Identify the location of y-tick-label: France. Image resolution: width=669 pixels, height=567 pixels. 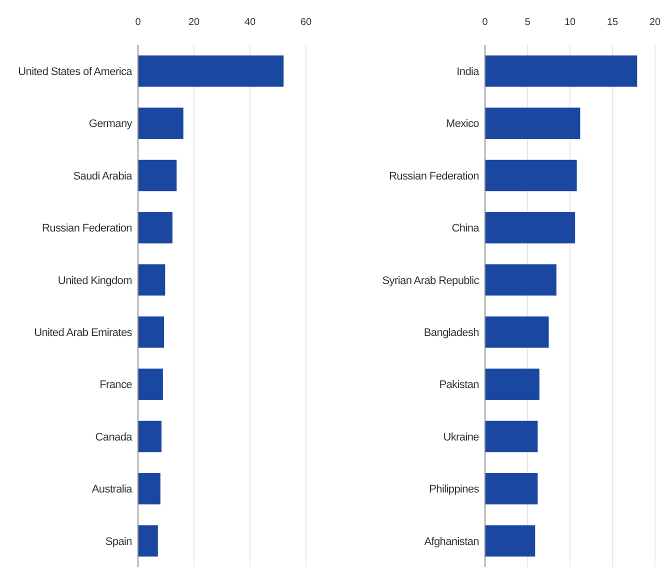
(116, 385).